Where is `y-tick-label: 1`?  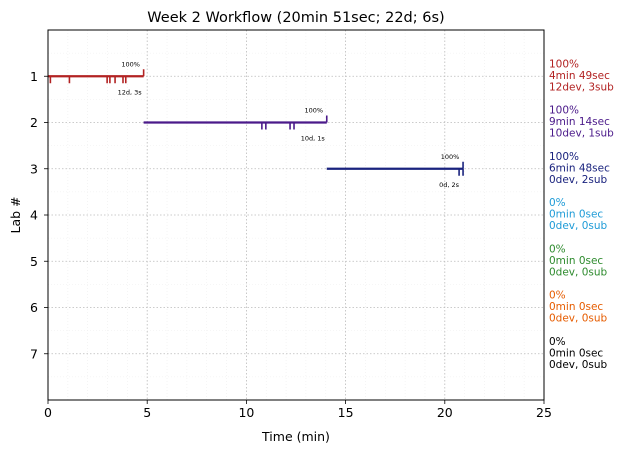 y-tick-label: 1 is located at coordinates (34, 76).